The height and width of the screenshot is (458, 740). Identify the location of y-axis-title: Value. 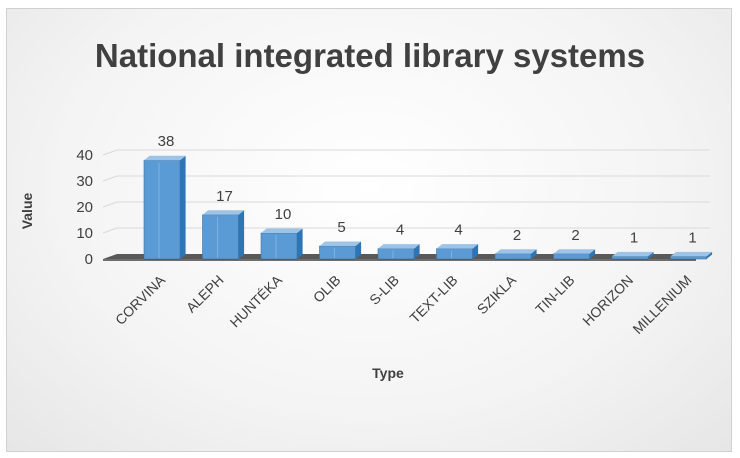
(27, 211).